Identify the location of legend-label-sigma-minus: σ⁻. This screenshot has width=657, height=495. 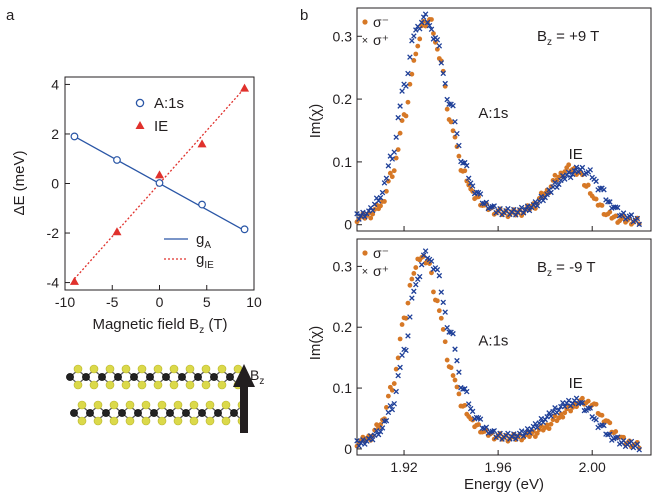
(381, 253).